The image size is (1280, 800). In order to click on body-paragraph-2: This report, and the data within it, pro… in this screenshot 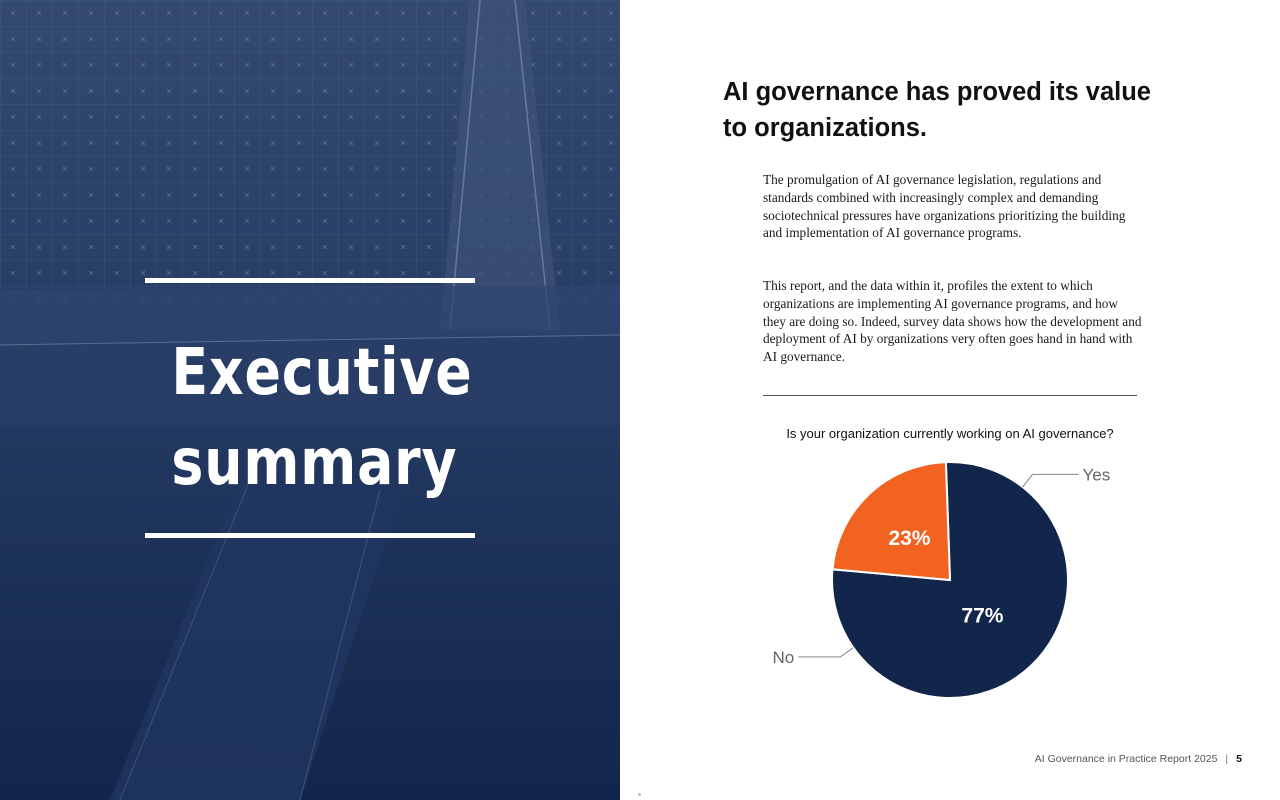, I will do `click(952, 321)`.